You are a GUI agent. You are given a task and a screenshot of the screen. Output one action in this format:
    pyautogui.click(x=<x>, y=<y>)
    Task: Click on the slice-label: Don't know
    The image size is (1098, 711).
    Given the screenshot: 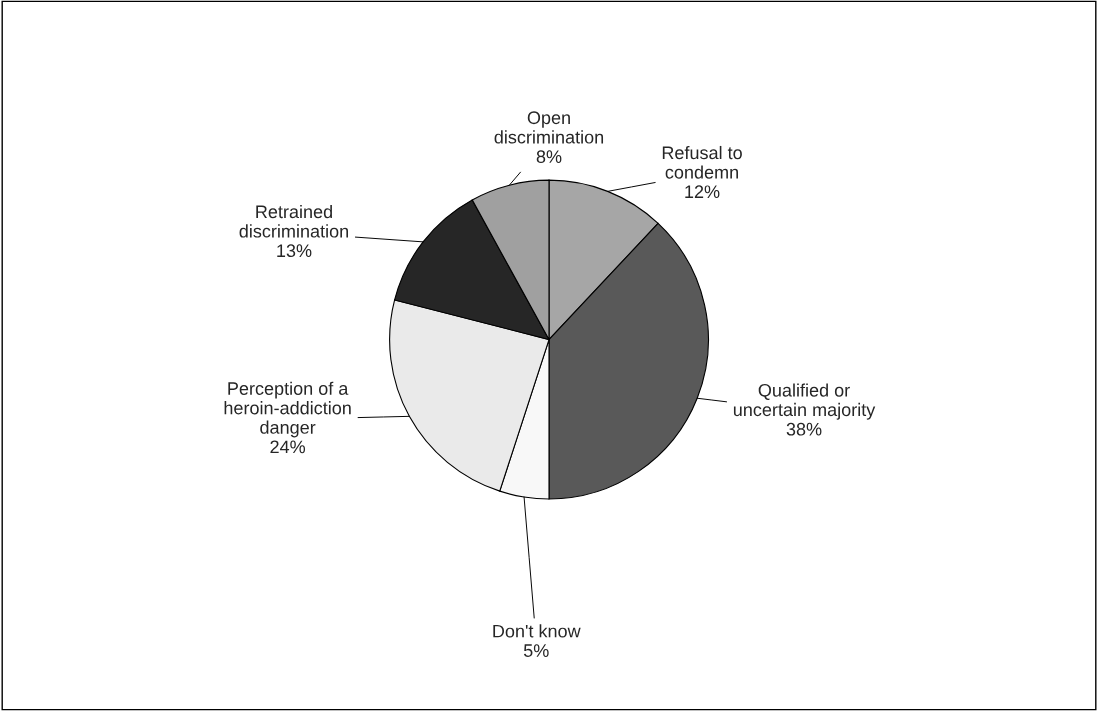 What is the action you would take?
    pyautogui.click(x=537, y=631)
    